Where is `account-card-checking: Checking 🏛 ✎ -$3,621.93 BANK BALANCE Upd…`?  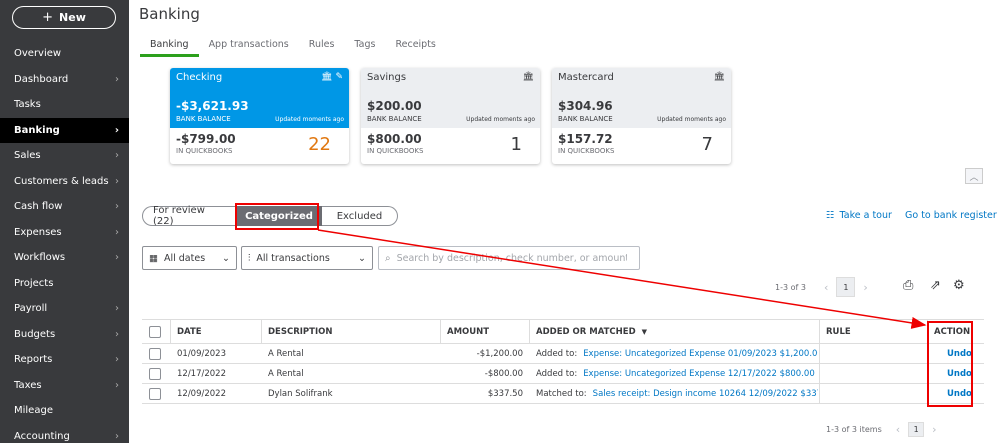
account-card-checking: Checking 🏛 ✎ -$3,621.93 BANK BALANCE Upd… is located at coordinates (259, 116).